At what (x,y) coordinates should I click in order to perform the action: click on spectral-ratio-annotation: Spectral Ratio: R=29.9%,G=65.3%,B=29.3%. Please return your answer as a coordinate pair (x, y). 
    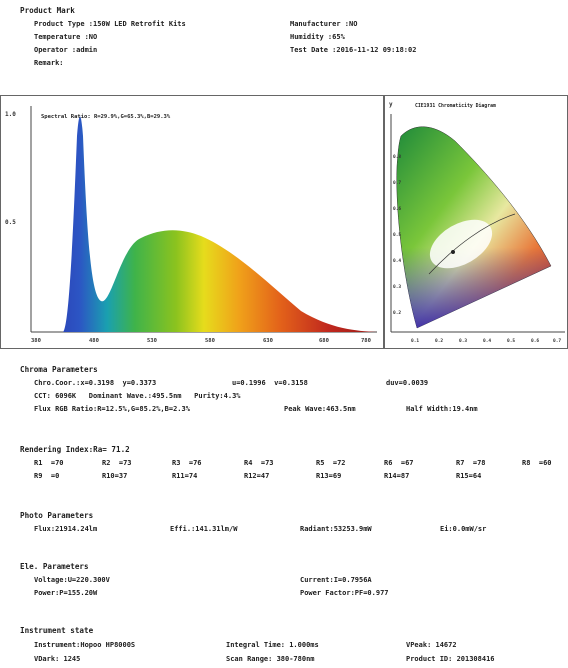
    Looking at the image, I should click on (106, 117).